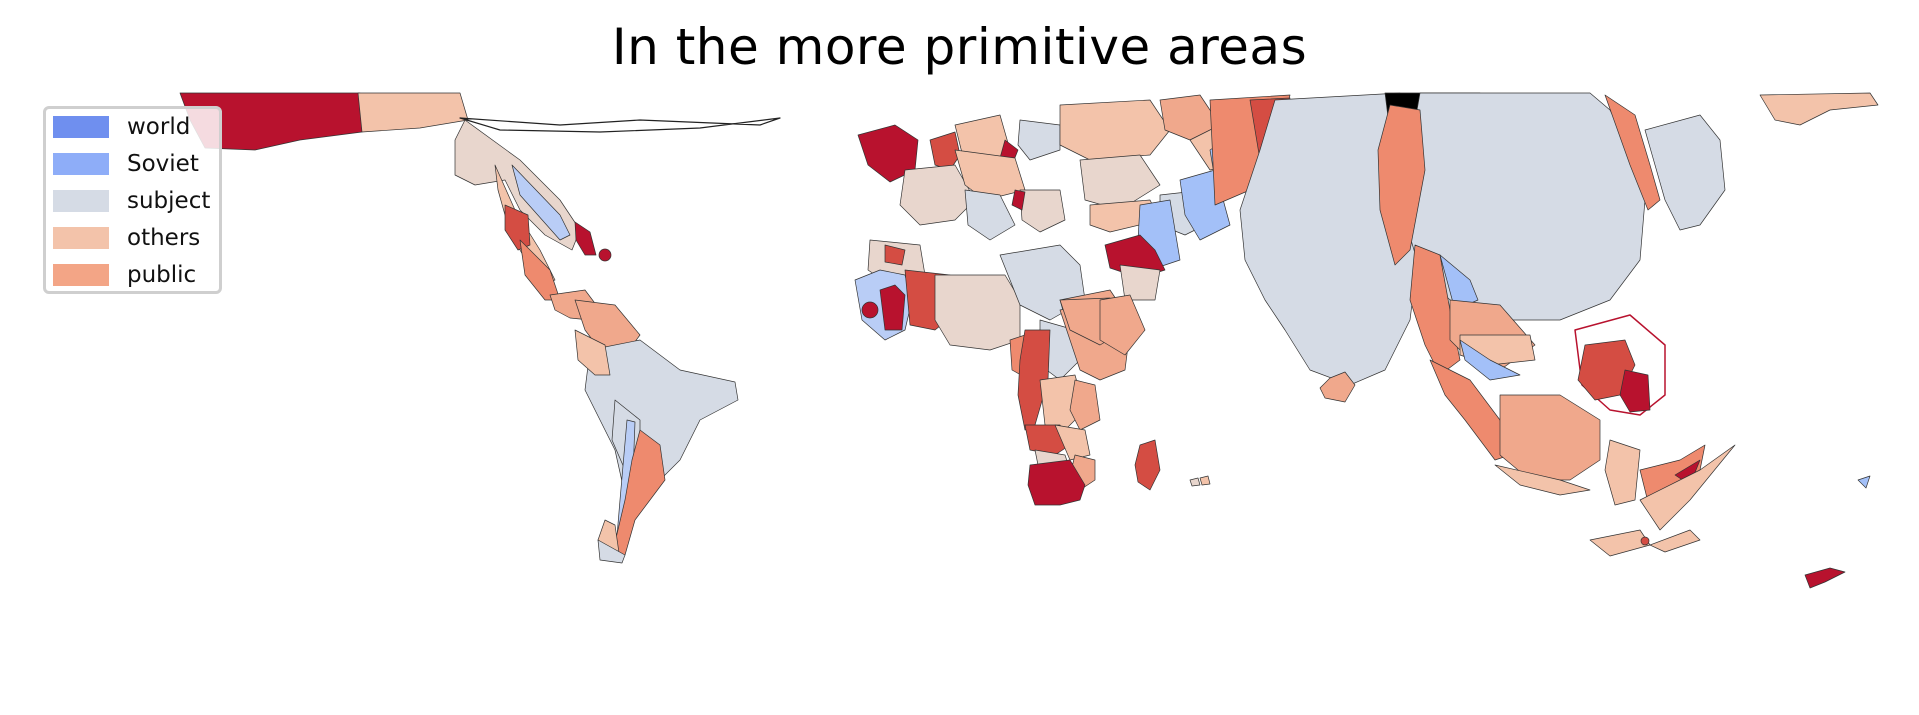  I want to click on region-pacific-islet, so click(1195, 482).